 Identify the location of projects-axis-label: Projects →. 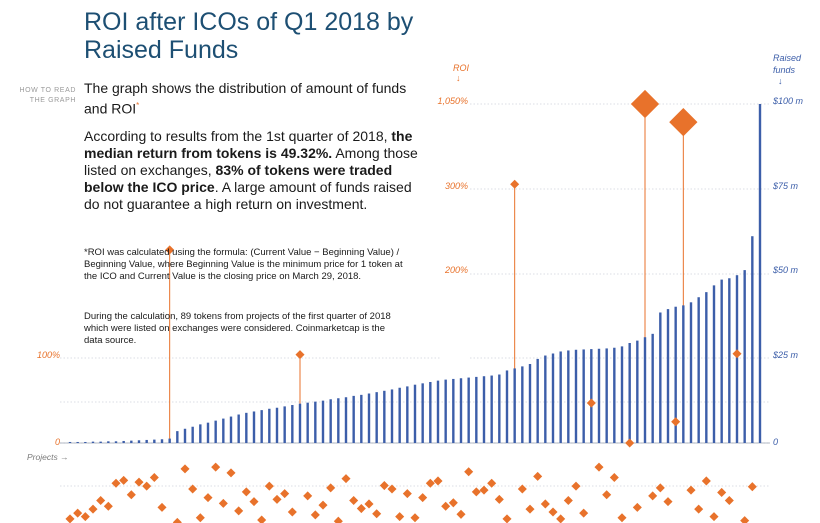
(48, 457).